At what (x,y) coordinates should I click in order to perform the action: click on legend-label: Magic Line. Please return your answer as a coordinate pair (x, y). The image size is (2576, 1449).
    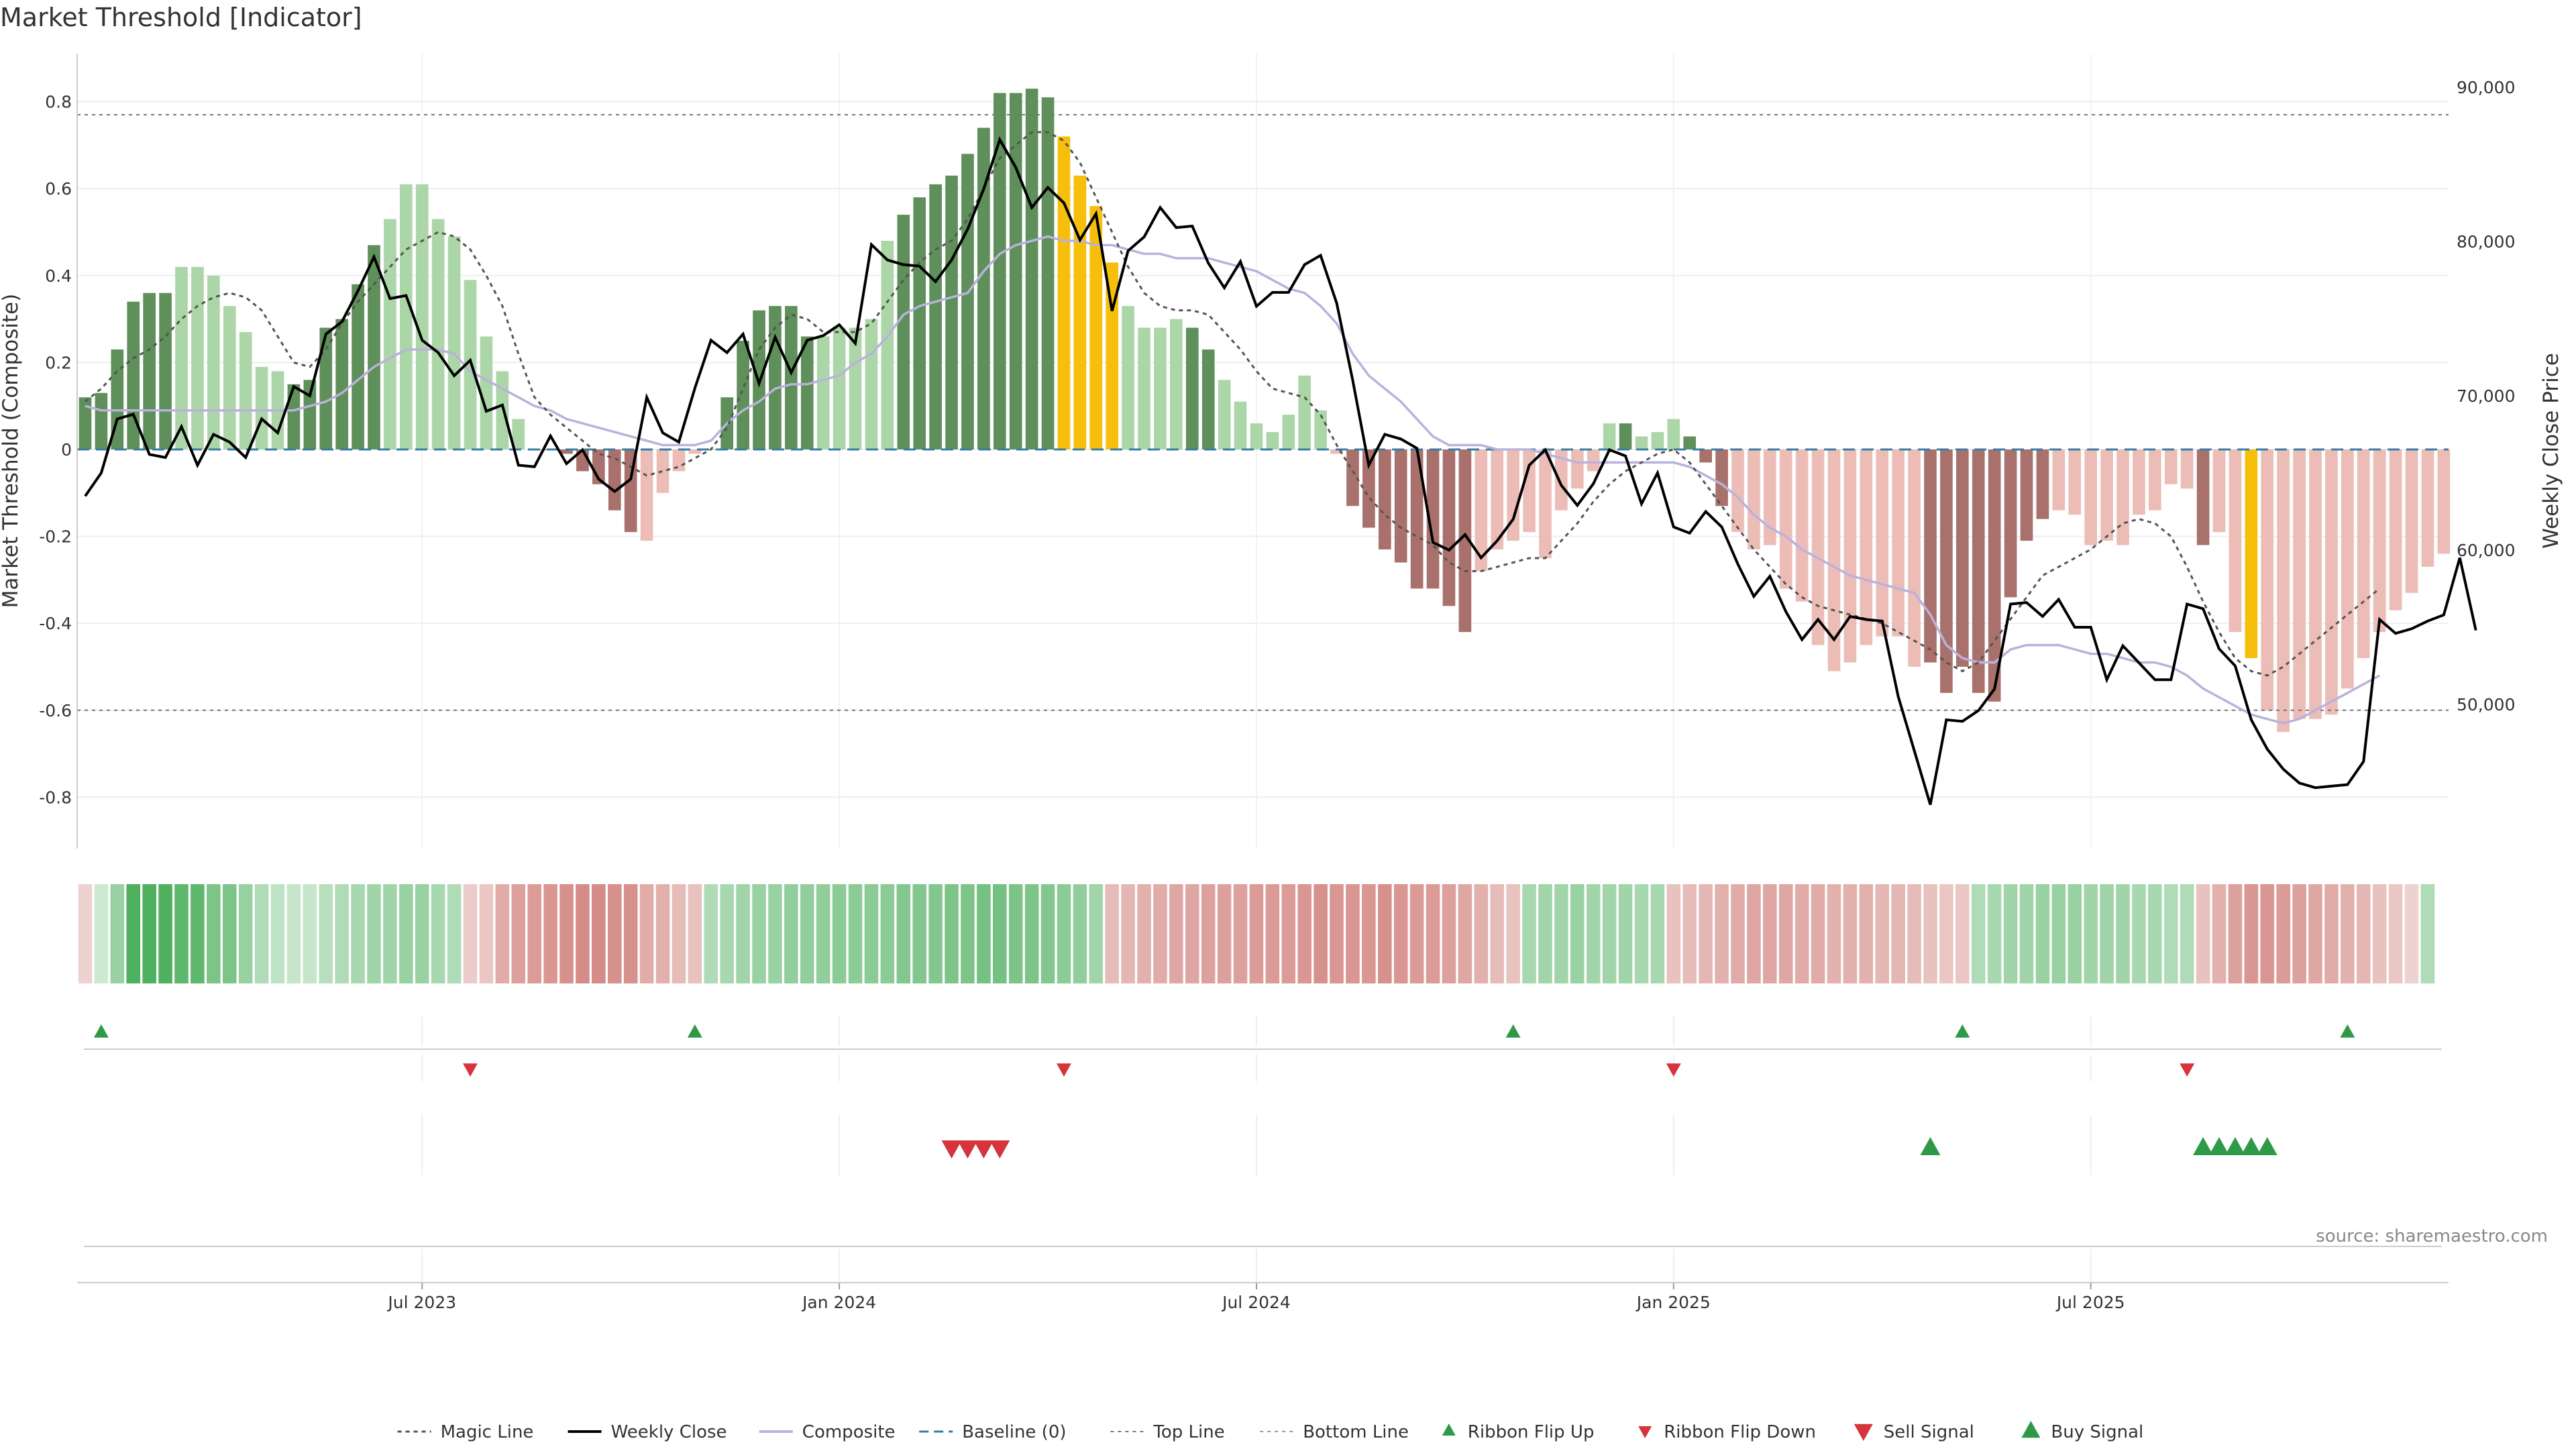
    Looking at the image, I should click on (487, 1432).